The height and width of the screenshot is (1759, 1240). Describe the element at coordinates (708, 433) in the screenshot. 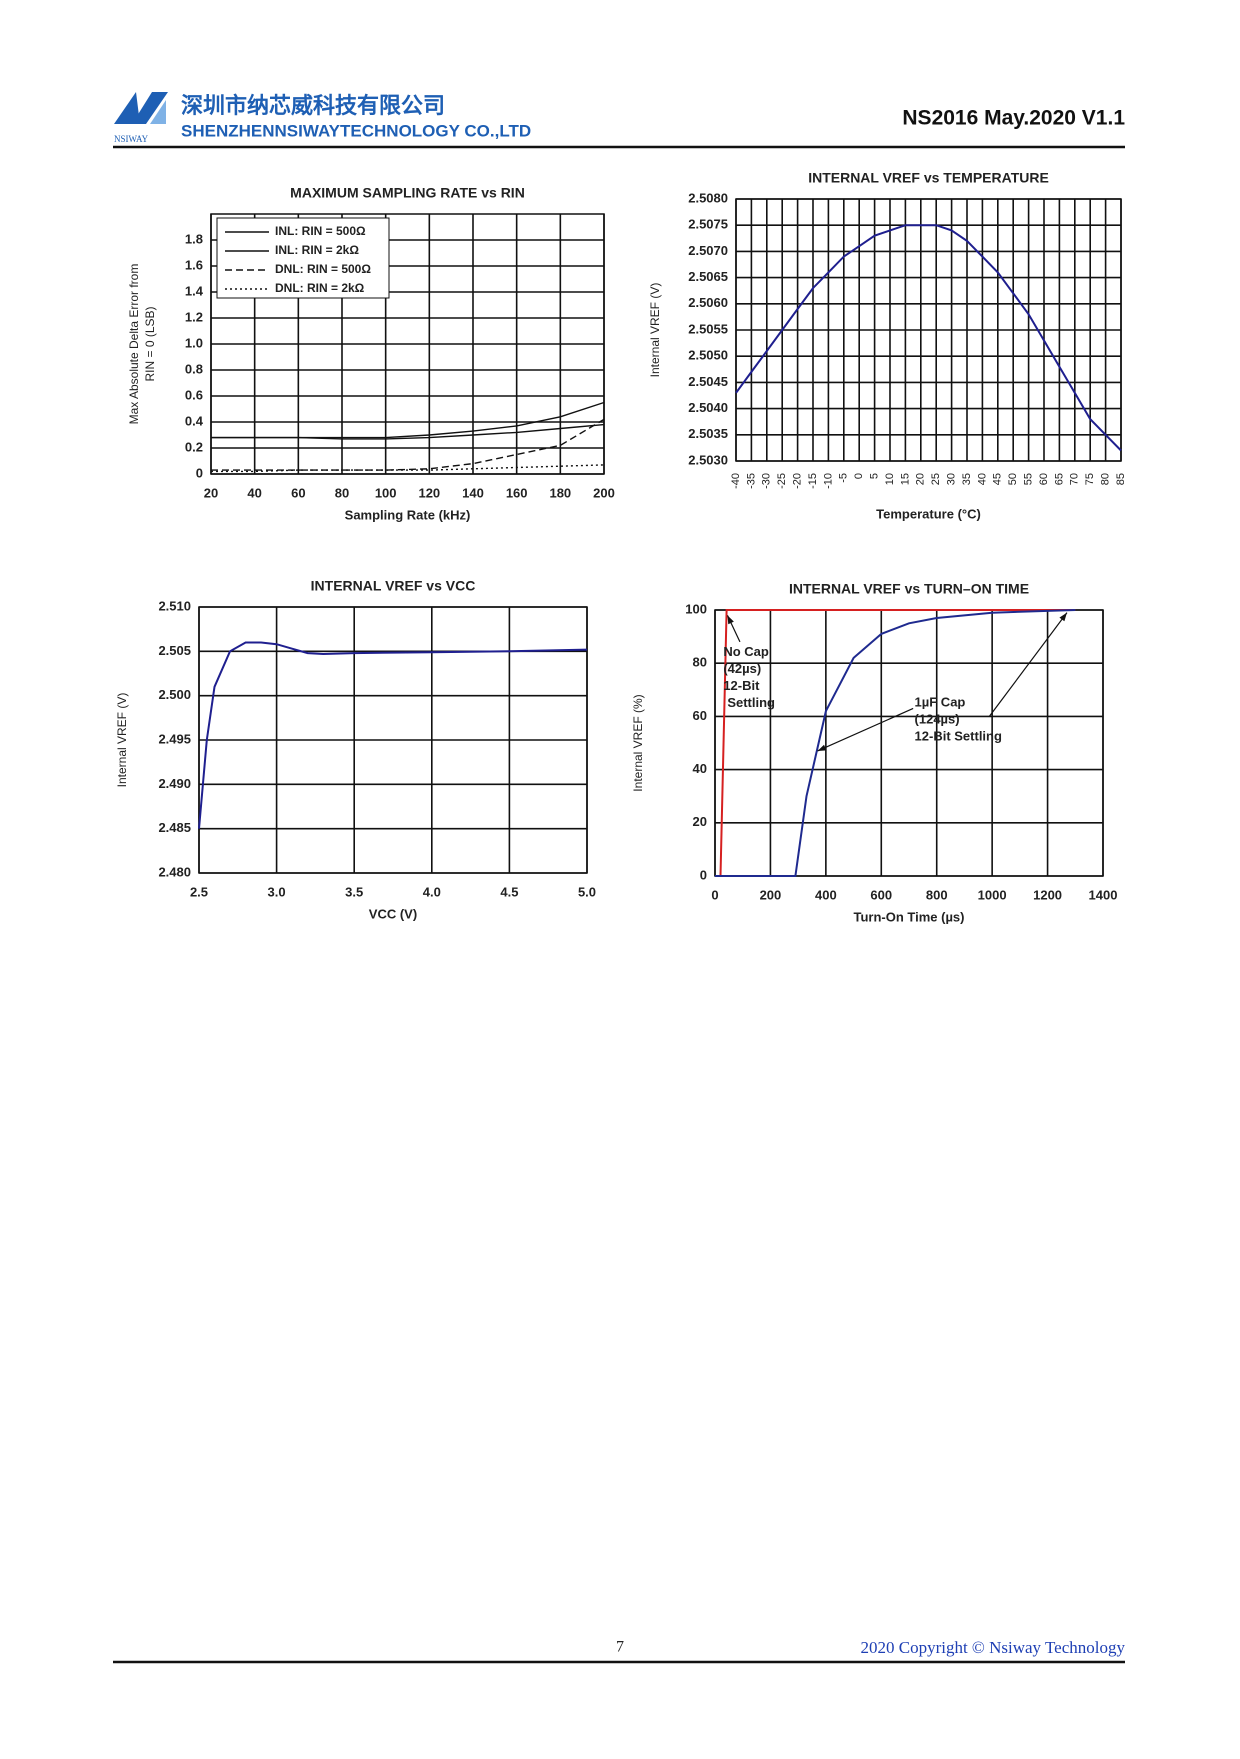

I see `y-tick-label: 2.5035` at that location.